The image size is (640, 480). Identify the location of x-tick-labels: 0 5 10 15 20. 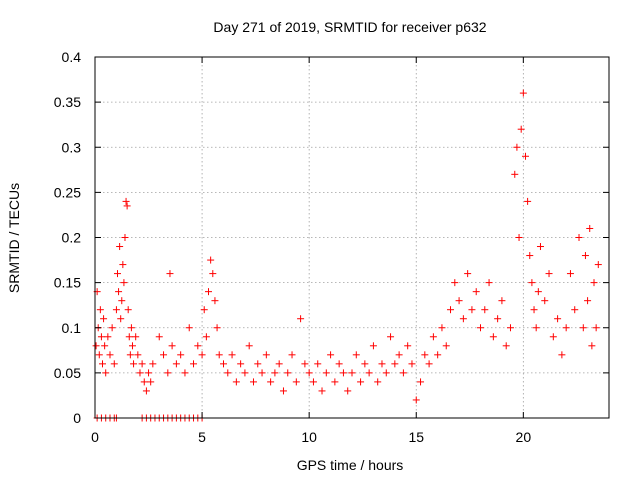
(311, 437).